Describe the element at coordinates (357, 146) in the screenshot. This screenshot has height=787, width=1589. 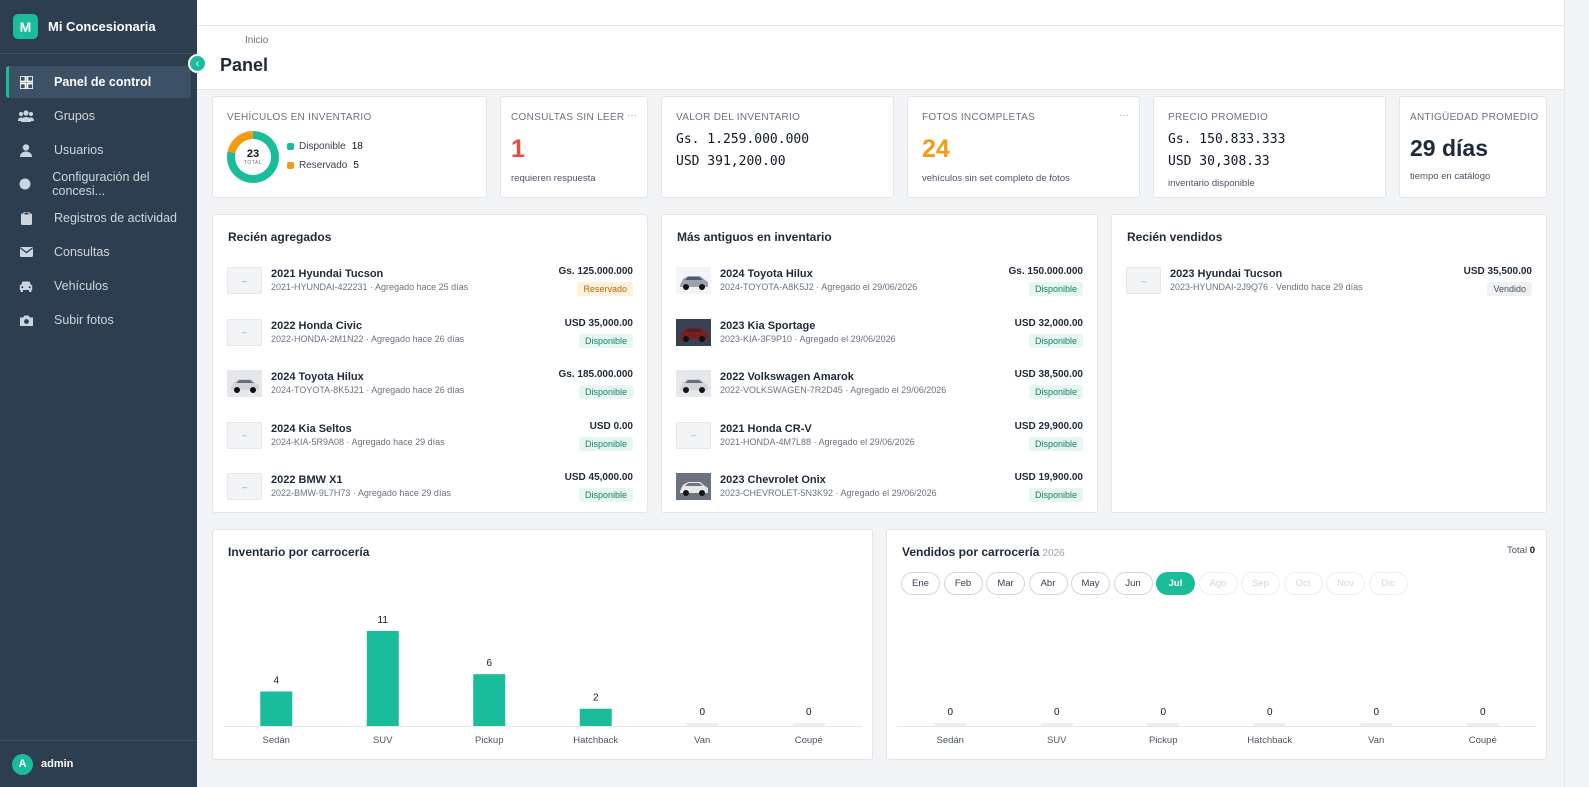
I see `legend-value: 18` at that location.